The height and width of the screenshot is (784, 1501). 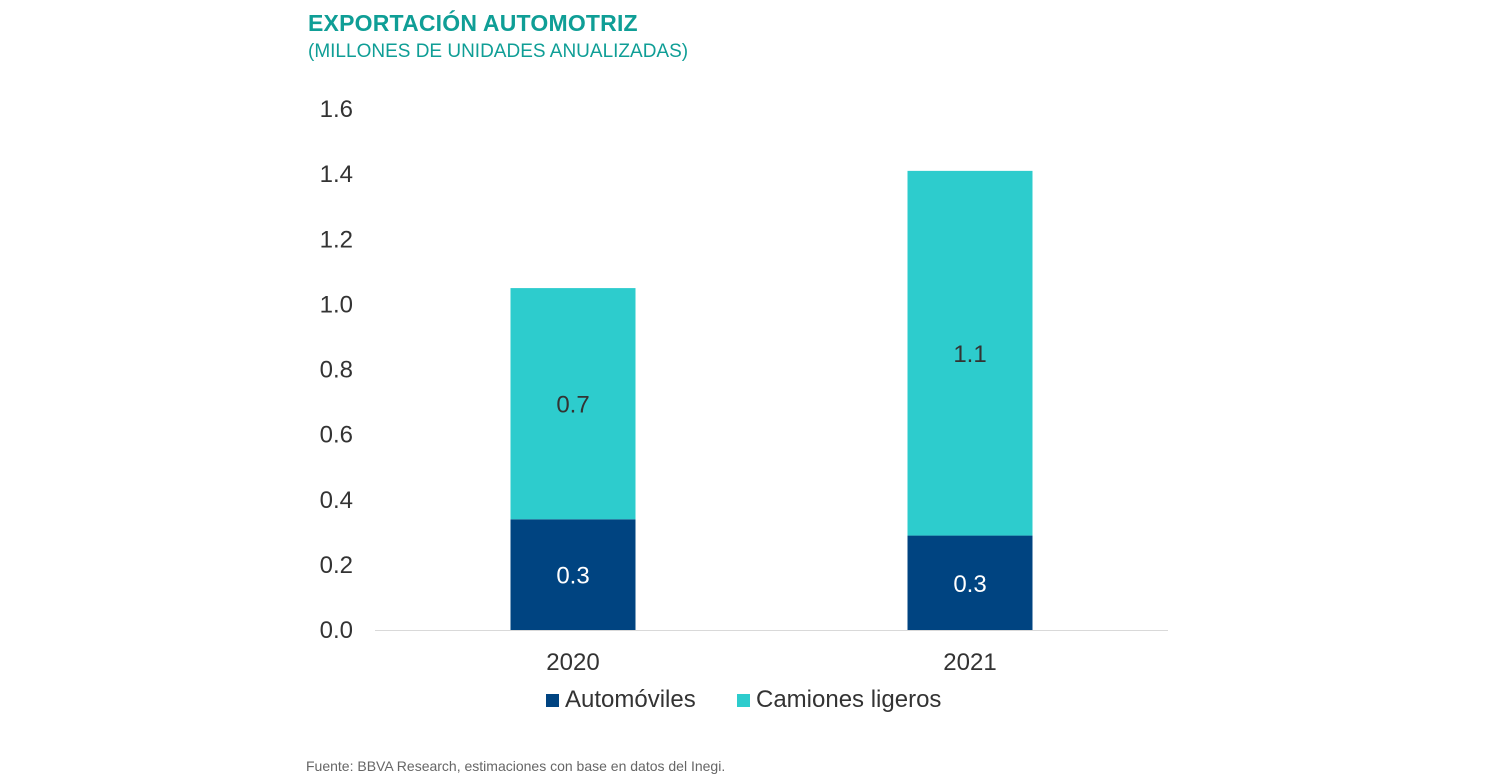 I want to click on chart-legend: Automóviles Camiones ligeros, so click(x=750, y=701).